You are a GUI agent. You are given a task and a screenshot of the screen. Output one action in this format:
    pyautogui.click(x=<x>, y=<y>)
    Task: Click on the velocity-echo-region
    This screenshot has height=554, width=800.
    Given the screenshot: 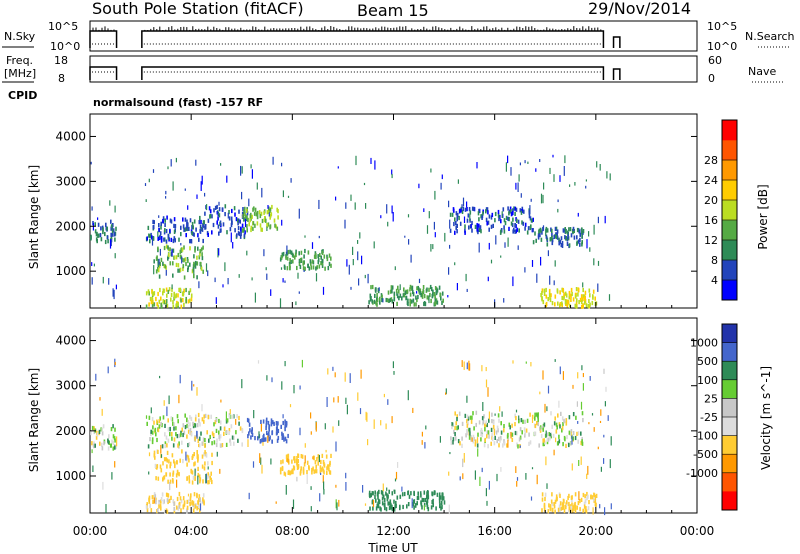 What is the action you would take?
    pyautogui.click(x=183, y=467)
    